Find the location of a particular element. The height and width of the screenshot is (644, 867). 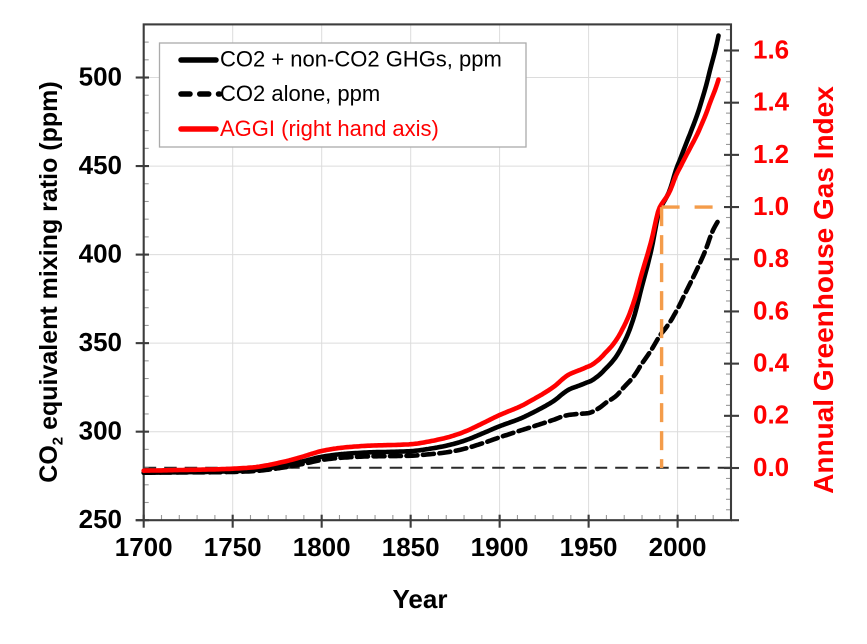

svg-text: 1.4 is located at coordinates (771, 102).